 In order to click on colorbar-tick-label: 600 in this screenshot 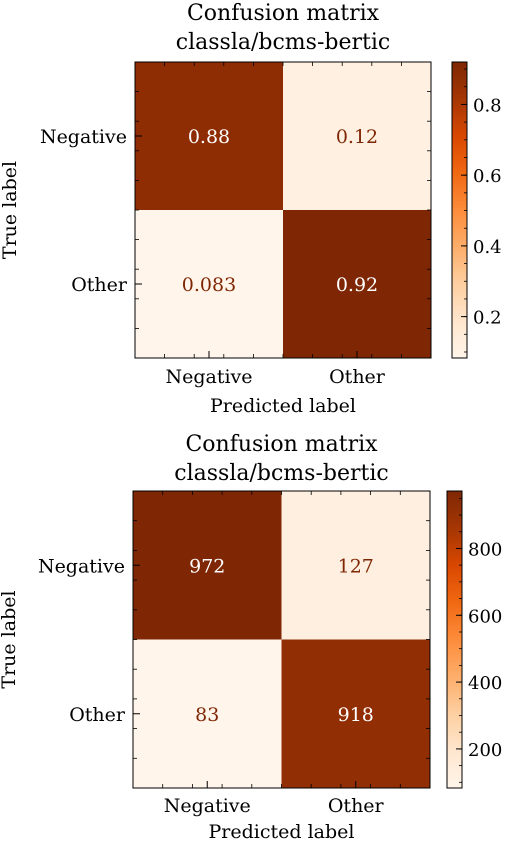, I will do `click(485, 616)`.